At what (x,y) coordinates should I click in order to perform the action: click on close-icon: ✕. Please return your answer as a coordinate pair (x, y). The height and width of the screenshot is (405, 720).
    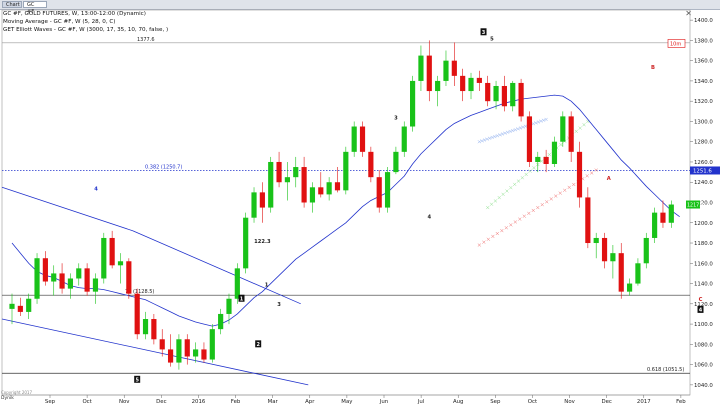
    Looking at the image, I should click on (688, 13).